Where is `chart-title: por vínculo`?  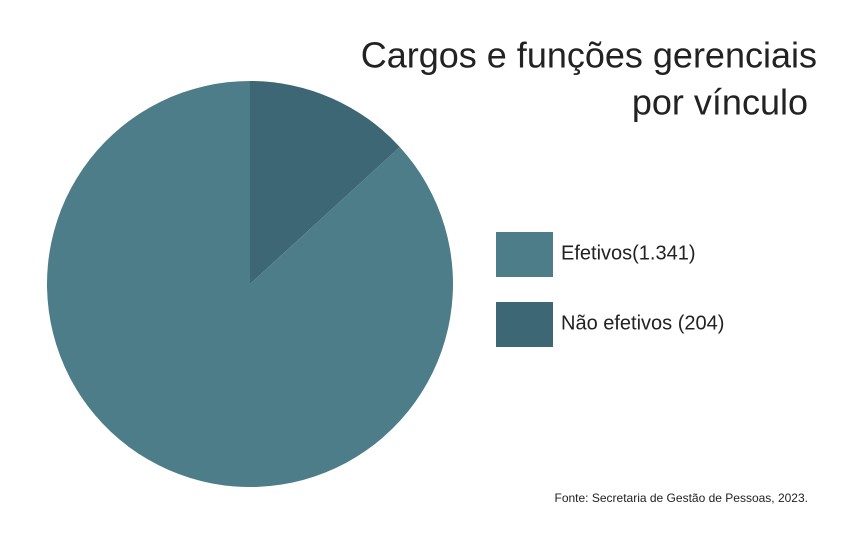
chart-title: por vínculo is located at coordinates (720, 102).